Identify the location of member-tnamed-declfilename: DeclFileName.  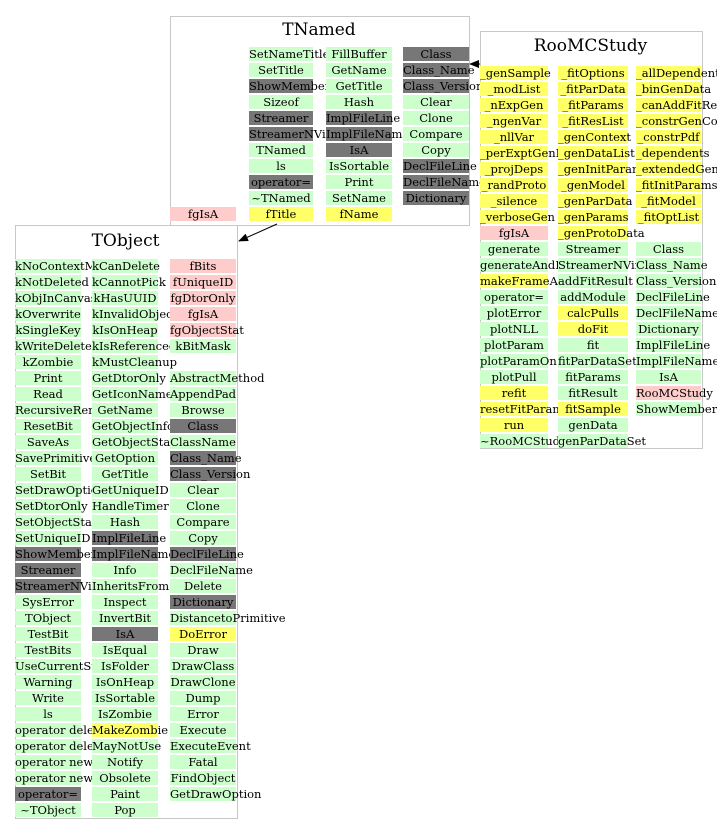
(444, 182).